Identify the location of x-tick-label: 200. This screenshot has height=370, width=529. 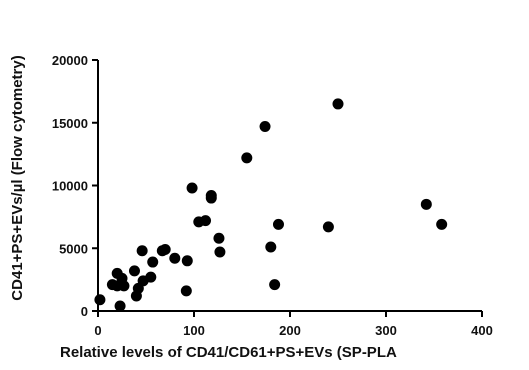
(290, 330).